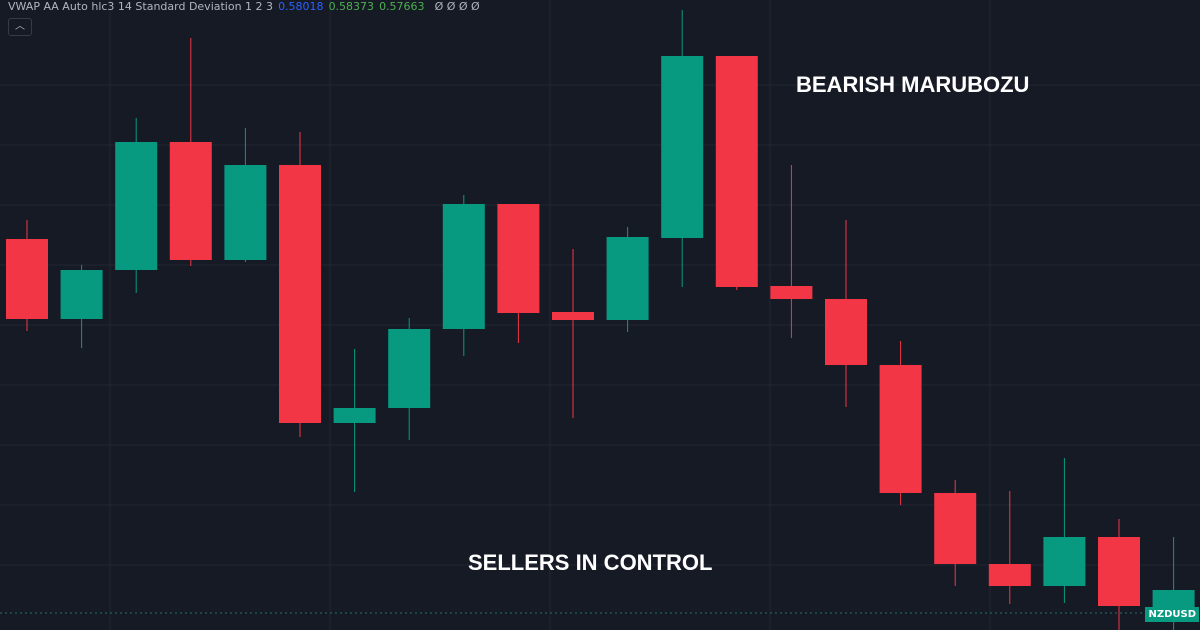 This screenshot has height=630, width=1200. What do you see at coordinates (912, 84) in the screenshot?
I see `annotation: BEARISH MARUBOZU` at bounding box center [912, 84].